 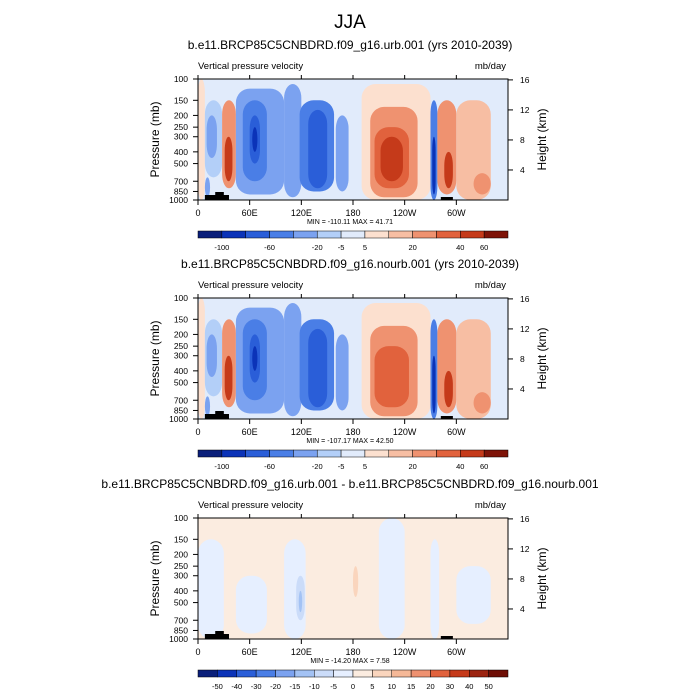 I want to click on colorbar-label: 15, so click(x=411, y=686).